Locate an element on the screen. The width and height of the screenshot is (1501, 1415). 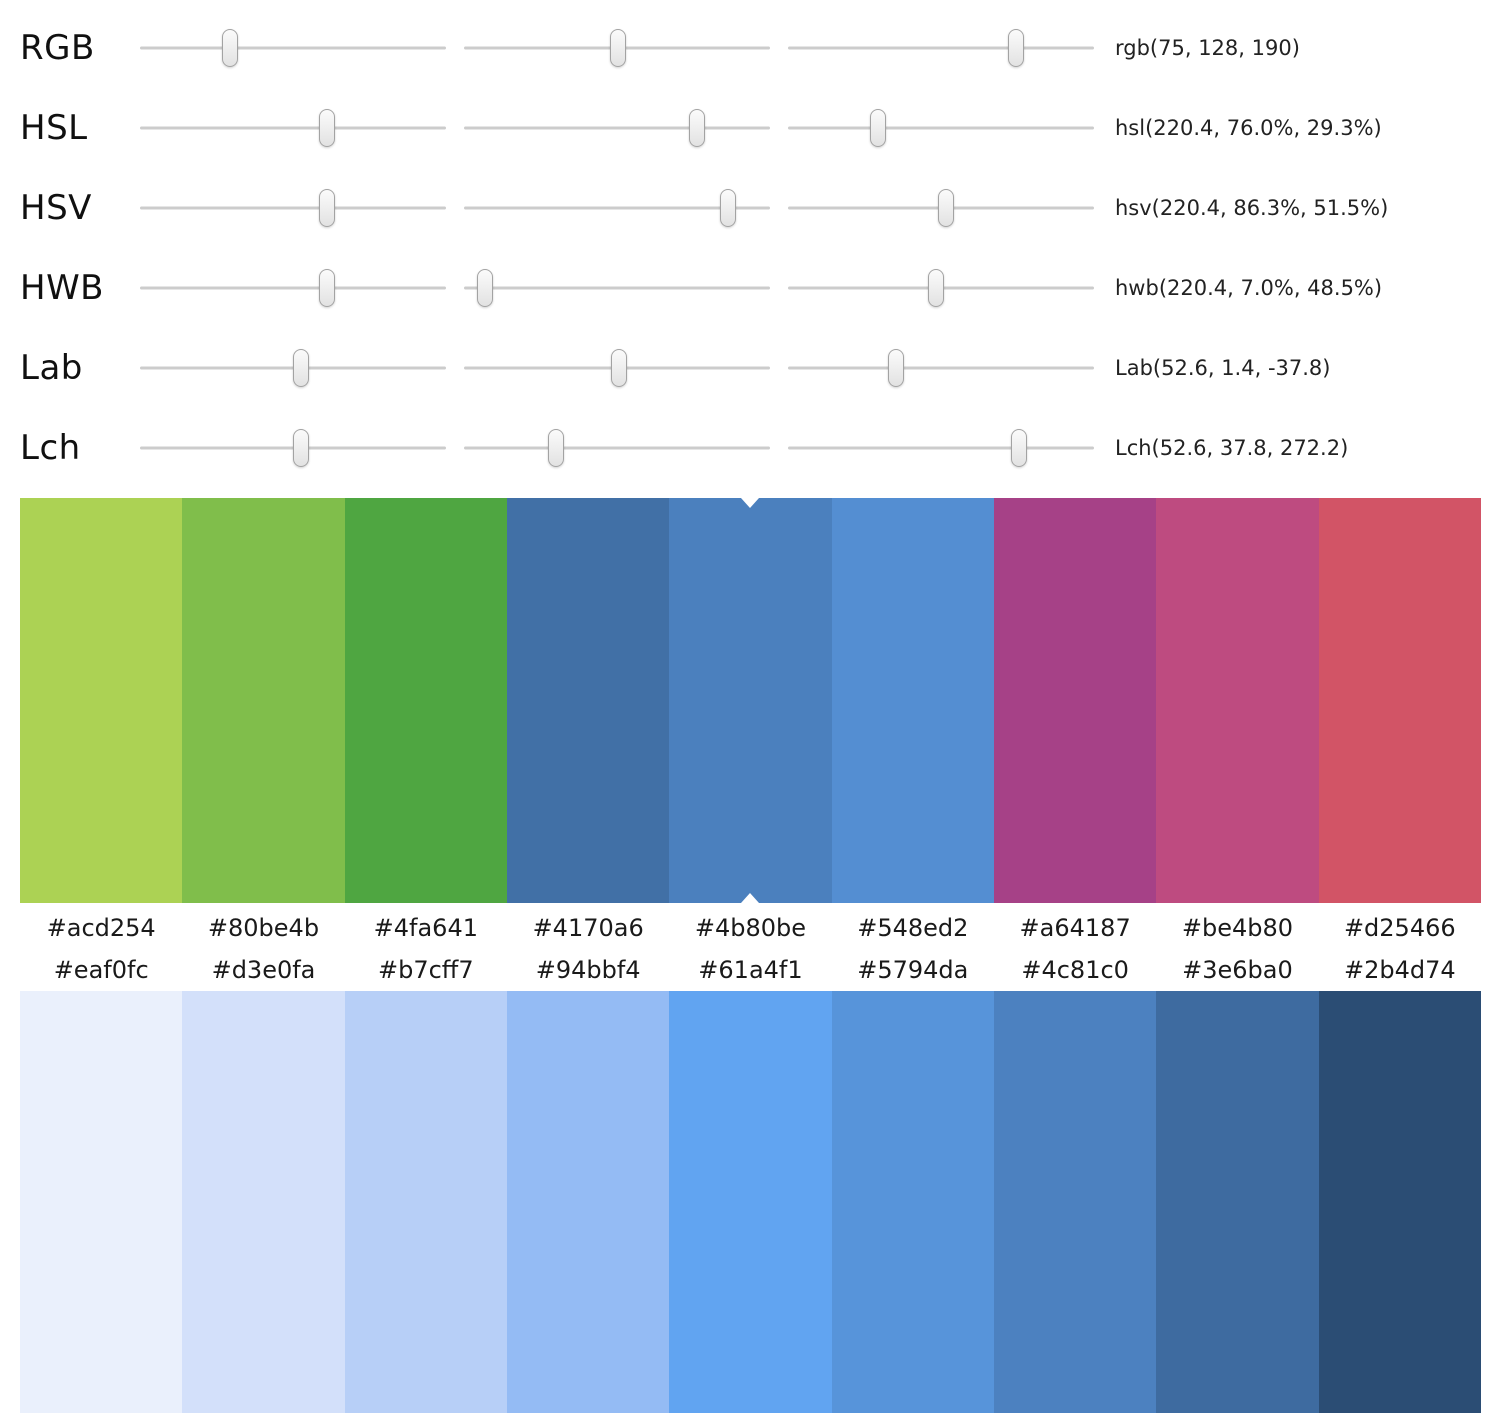
hex-label: #5794da is located at coordinates (913, 970).